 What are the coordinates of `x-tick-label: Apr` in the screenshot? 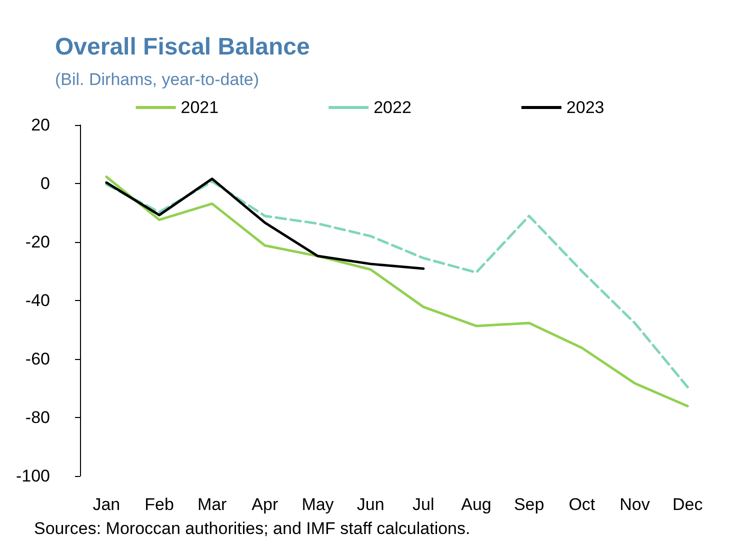 It's located at (265, 504).